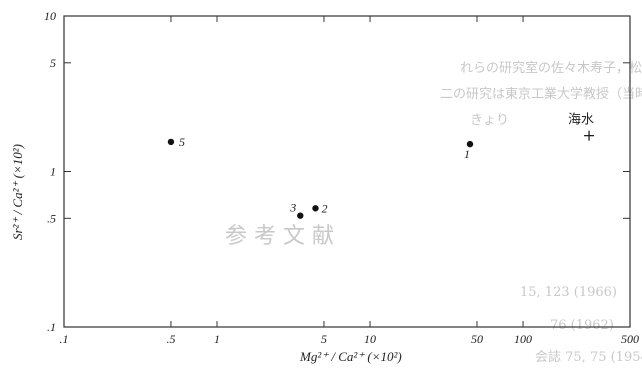  What do you see at coordinates (551, 68) in the screenshot?
I see `bleed-line-1: れらの研究室の佐々木寿子，松田洋子の両嬢の` at bounding box center [551, 68].